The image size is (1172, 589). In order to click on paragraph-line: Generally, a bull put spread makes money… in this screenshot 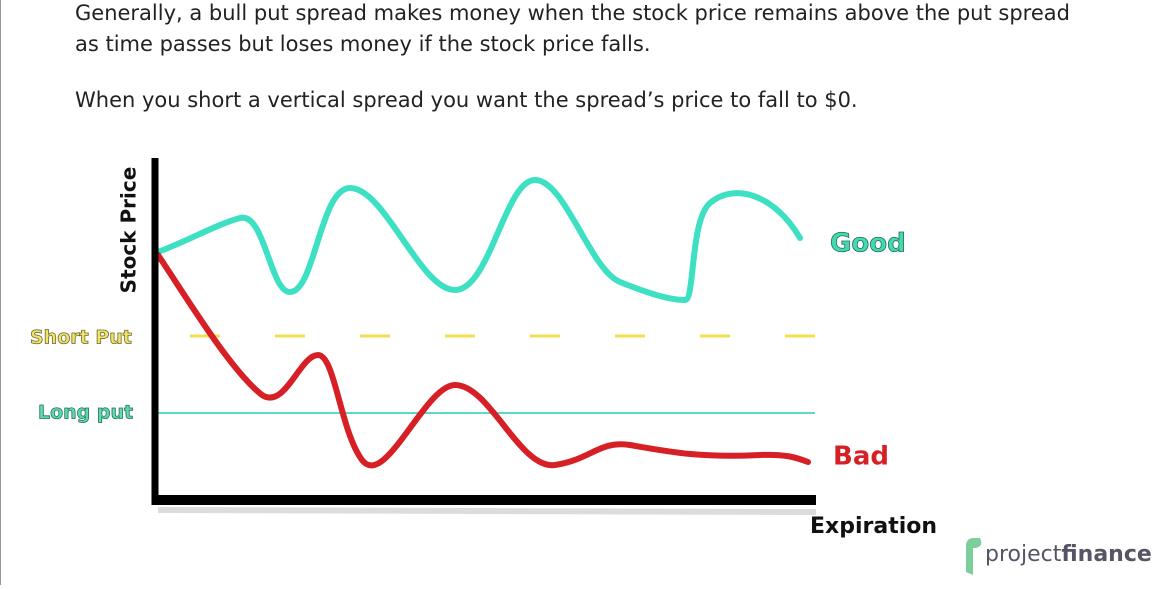, I will do `click(572, 13)`.